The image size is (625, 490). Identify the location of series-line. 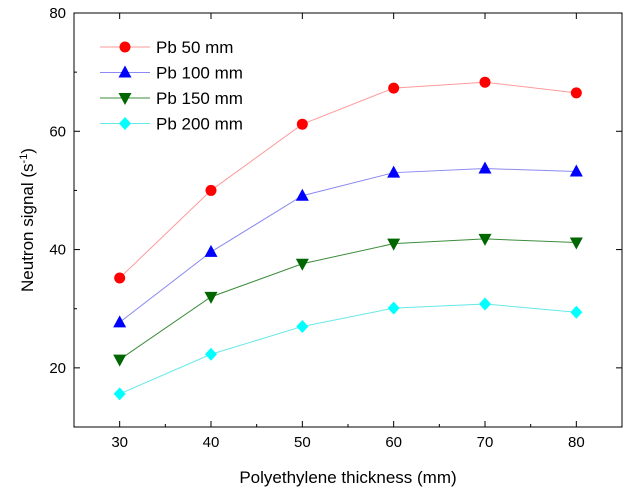
(348, 349).